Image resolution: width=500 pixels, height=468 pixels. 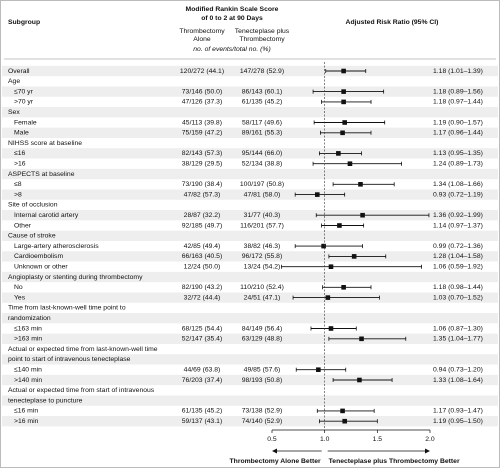 What do you see at coordinates (458, 102) in the screenshot?
I see `ratio-label: 1.18 (0.97–1.44)` at bounding box center [458, 102].